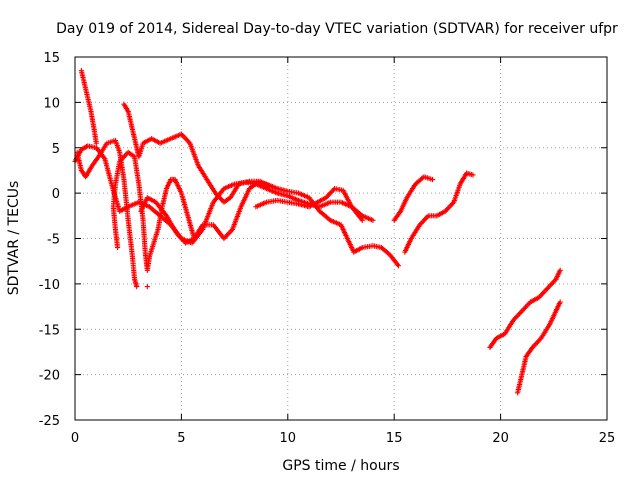  I want to click on y-tick-label: -5, so click(53, 240).